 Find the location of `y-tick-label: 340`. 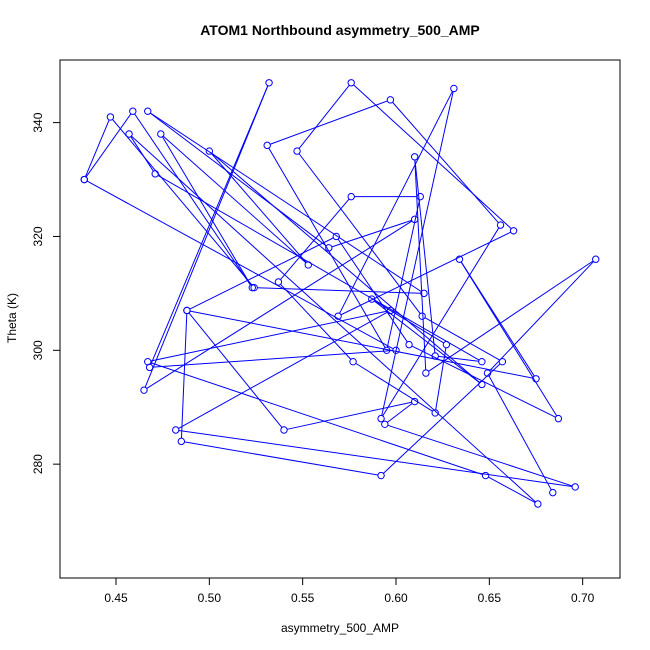

y-tick-label: 340 is located at coordinates (38, 122).